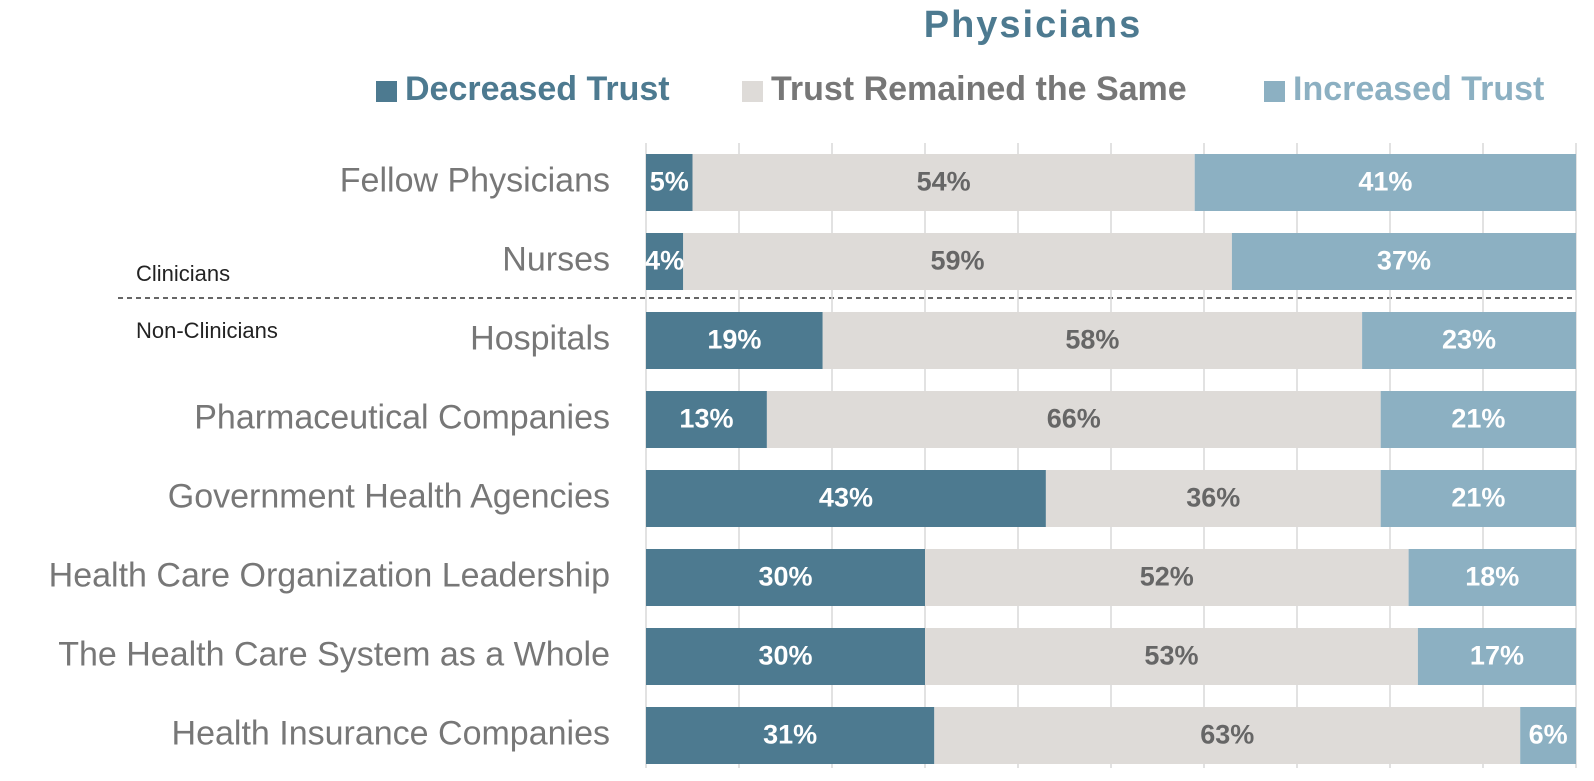 The height and width of the screenshot is (781, 1594). I want to click on y-tick-label: Pharmaceutical Companies, so click(402, 417).